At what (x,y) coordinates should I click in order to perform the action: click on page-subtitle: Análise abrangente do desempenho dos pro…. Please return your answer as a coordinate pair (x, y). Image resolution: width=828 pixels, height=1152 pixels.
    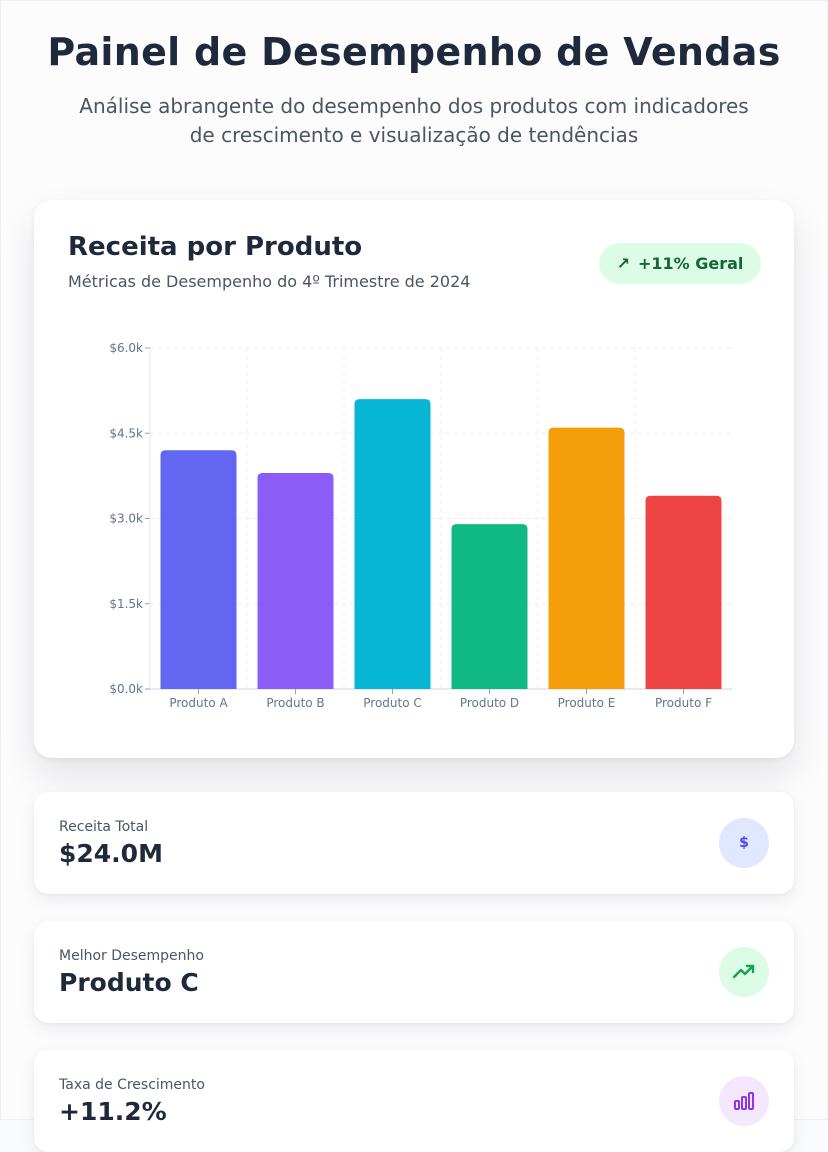
    Looking at the image, I should click on (414, 121).